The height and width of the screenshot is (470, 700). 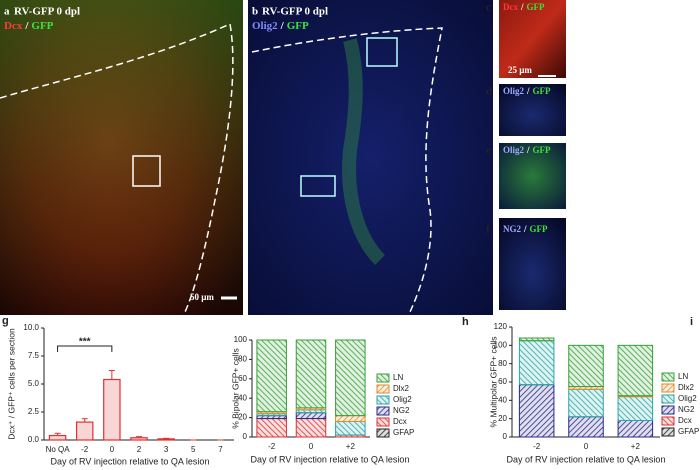 What do you see at coordinates (465, 322) in the screenshot?
I see `panel-label: h` at bounding box center [465, 322].